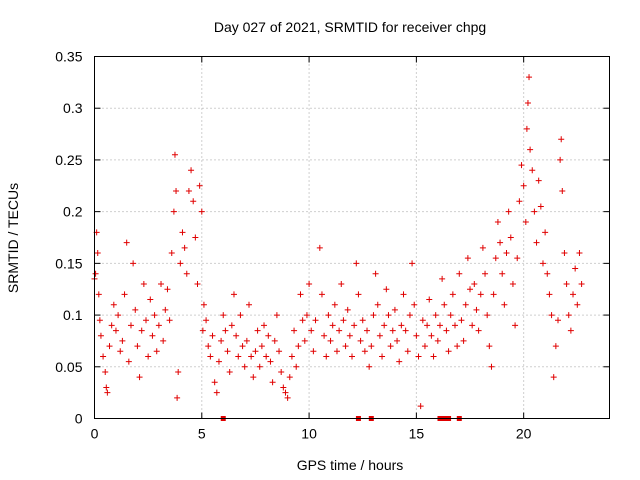 This screenshot has height=480, width=640. Describe the element at coordinates (73, 108) in the screenshot. I see `y-tick-label: 0.3` at that location.